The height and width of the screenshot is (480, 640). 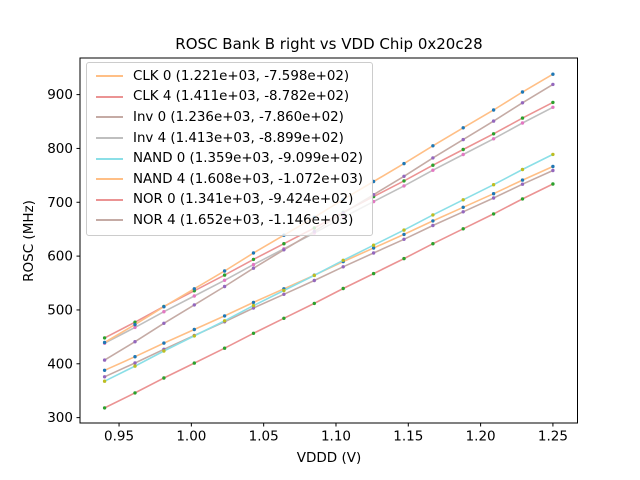 I want to click on legend-entry-nand-0: NAND 0 (1.359e+03, -9.099e+02), so click(x=229, y=158).